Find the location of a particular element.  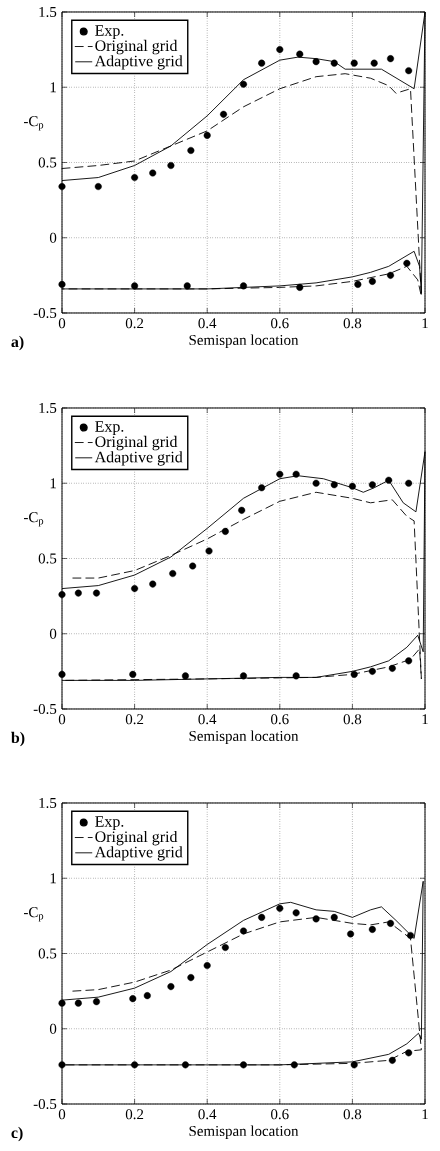

y-tick-label: 0.5 is located at coordinates (47, 953).